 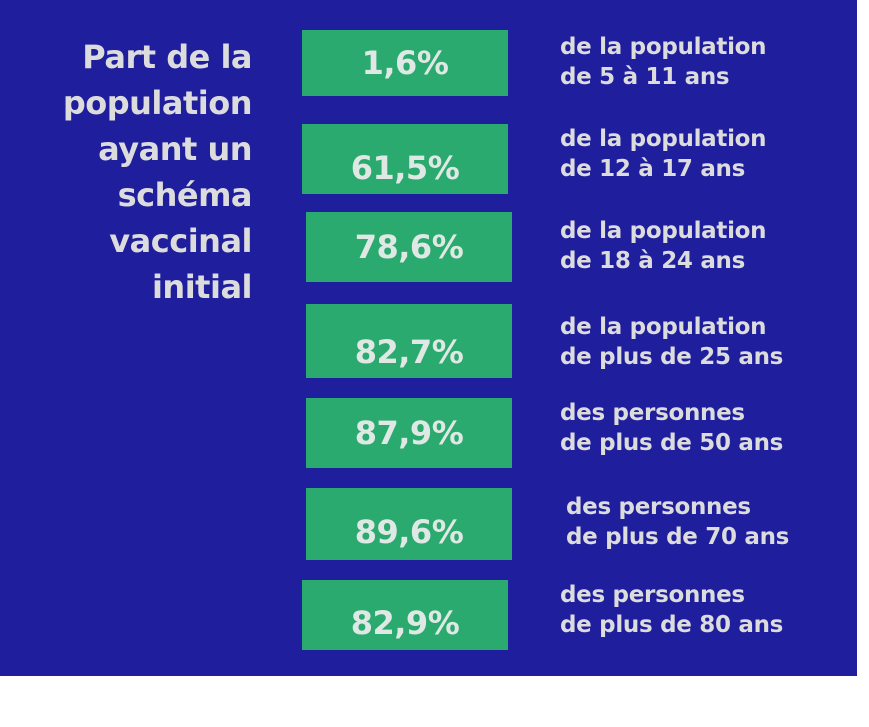 I want to click on population-description: de la population de 5 à 11 ans, so click(x=663, y=62).